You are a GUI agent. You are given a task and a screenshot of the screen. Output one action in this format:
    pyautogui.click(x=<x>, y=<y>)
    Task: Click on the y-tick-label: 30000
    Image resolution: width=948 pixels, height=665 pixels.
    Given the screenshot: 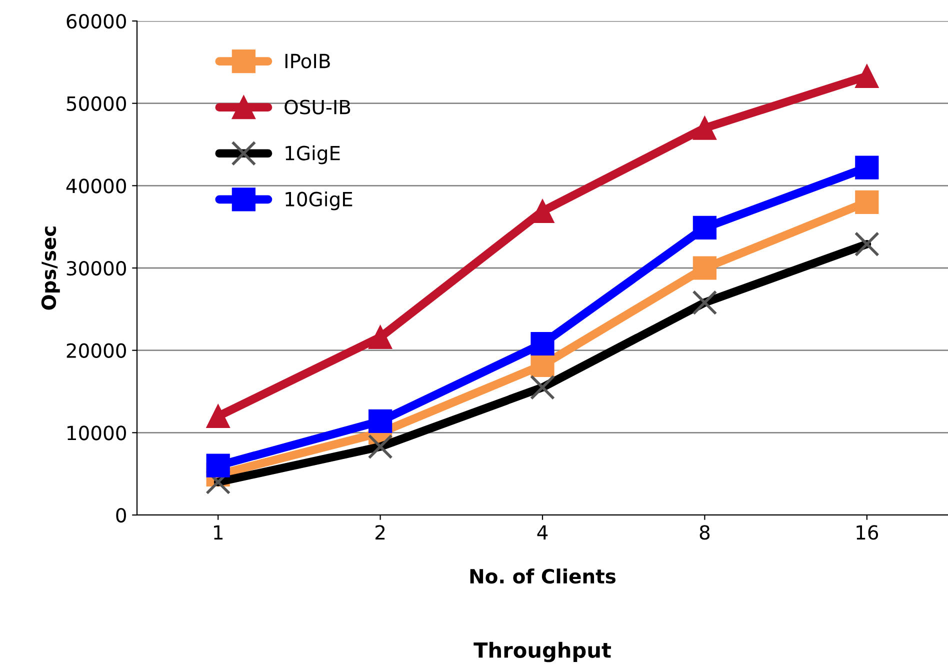 What is the action you would take?
    pyautogui.click(x=96, y=268)
    